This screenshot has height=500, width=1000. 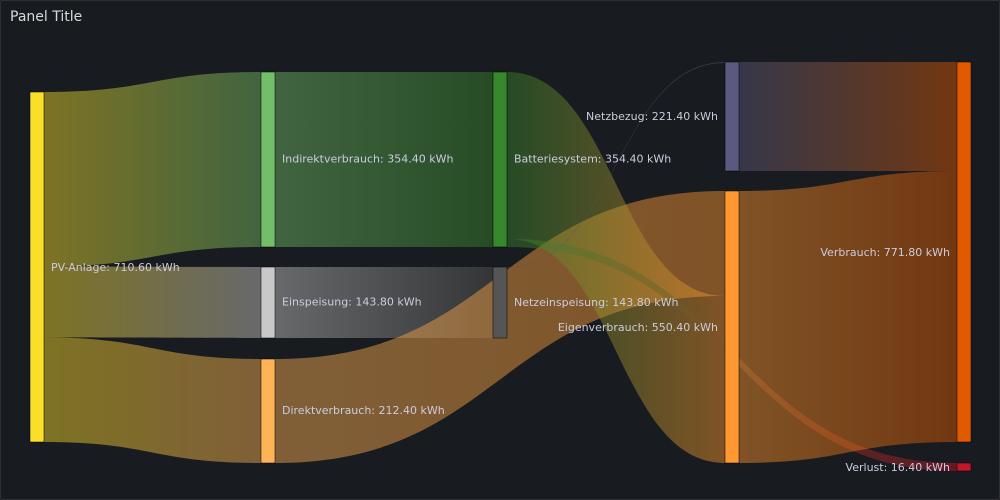 What do you see at coordinates (898, 467) in the screenshot?
I see `node-label-verlust: Verlust: 16.40 kWh` at bounding box center [898, 467].